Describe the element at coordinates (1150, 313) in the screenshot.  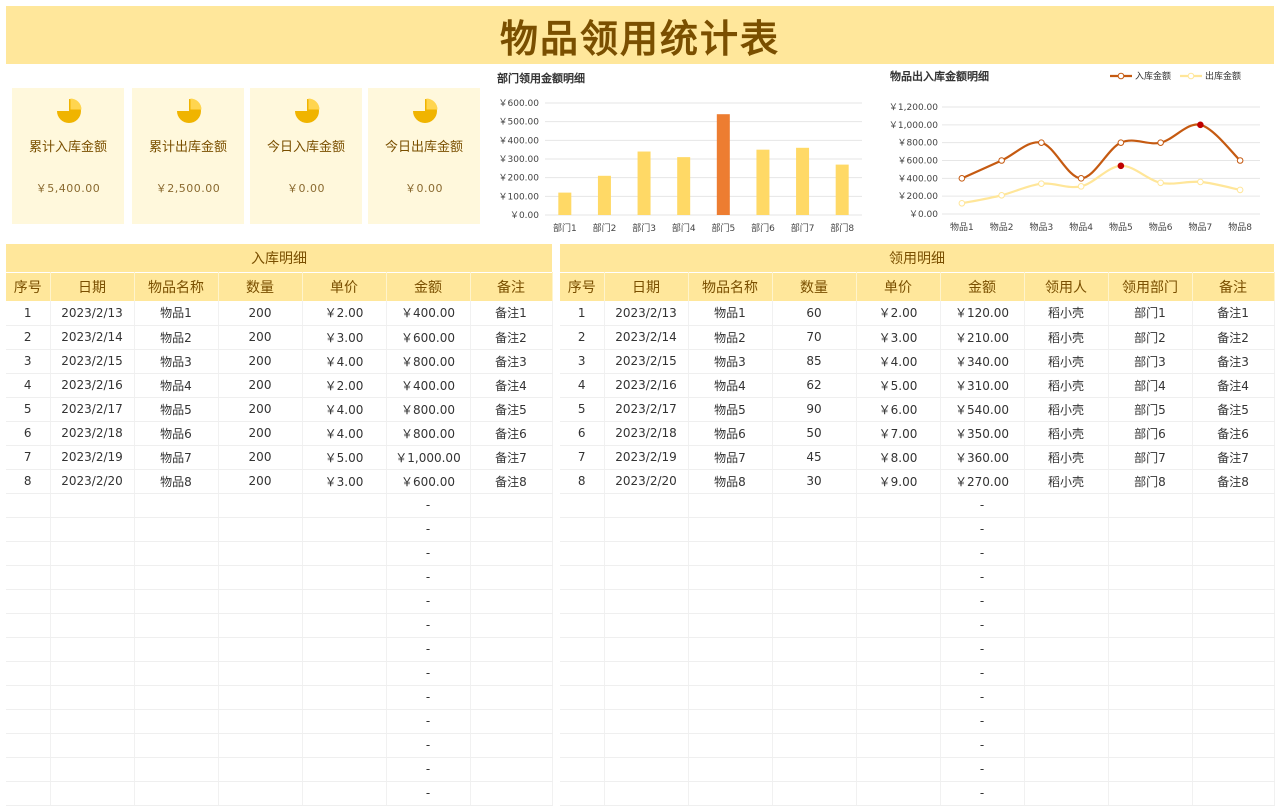
I see `table-cell: 部门1` at that location.